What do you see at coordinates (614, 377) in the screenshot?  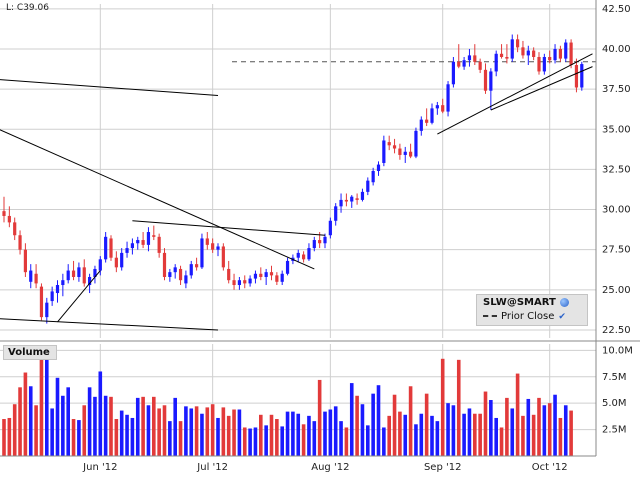 I see `volume-tick-label: 7.5M` at bounding box center [614, 377].